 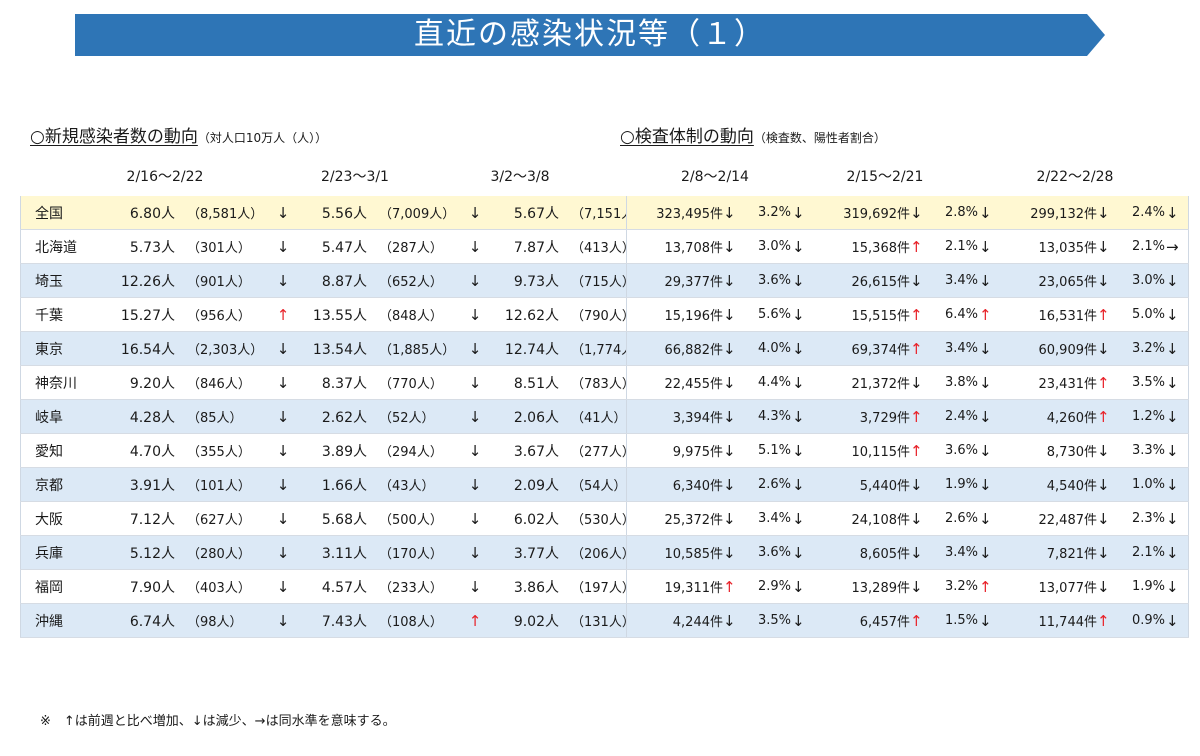 I want to click on tests-table-row: 22,455件 ↓ 4.4% ↓ 21,372件 ↓ 3.8% ↓ 23,431件 ↑ 3.5% ↓, so click(x=907, y=382).